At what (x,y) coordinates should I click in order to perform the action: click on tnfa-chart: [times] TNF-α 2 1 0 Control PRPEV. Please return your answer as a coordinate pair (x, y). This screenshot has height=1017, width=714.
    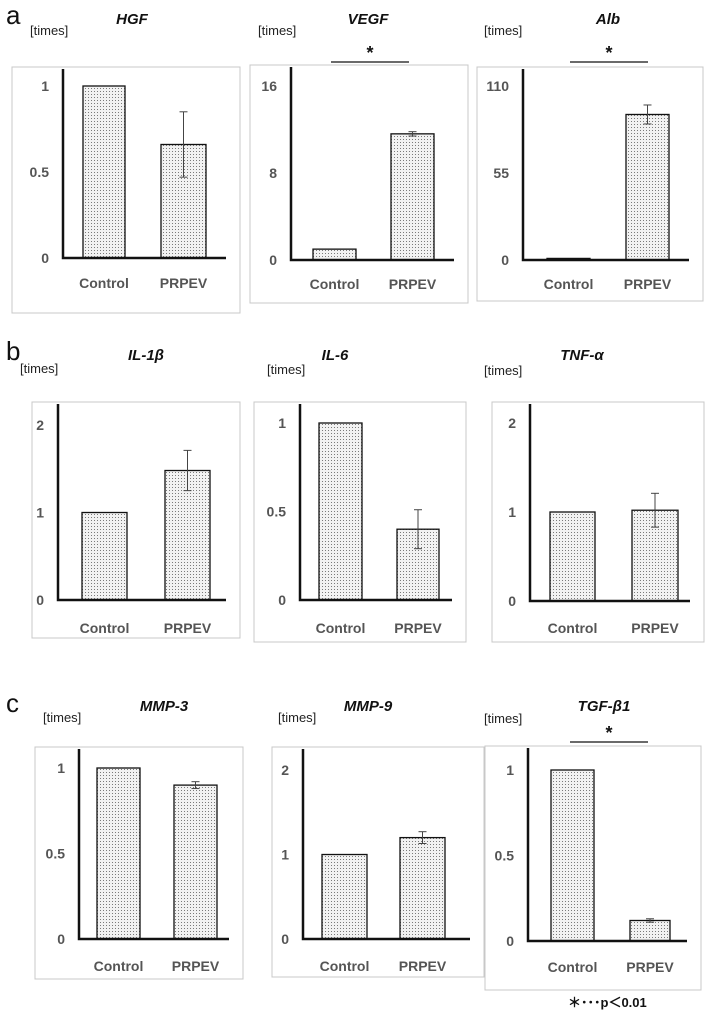
    Looking at the image, I should click on (594, 495).